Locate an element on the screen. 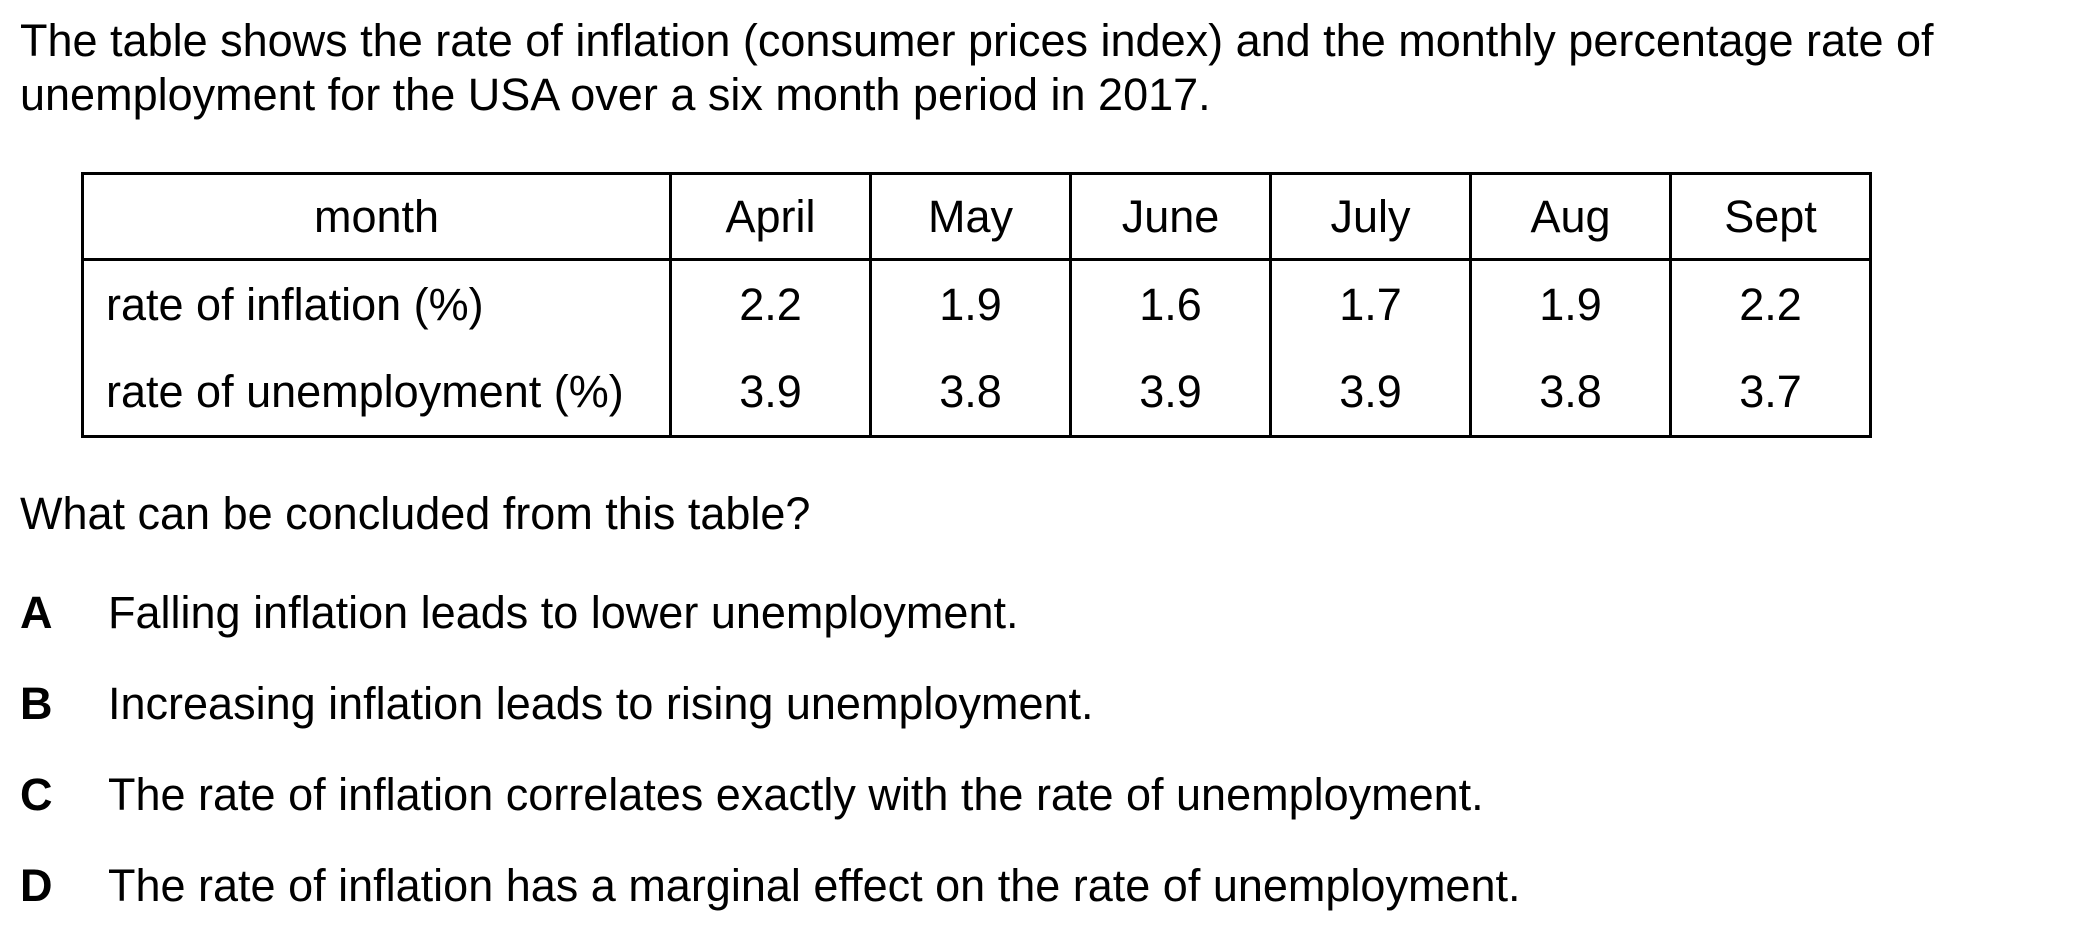 The width and height of the screenshot is (2100, 950). table-cell: 3.7 is located at coordinates (1770, 393).